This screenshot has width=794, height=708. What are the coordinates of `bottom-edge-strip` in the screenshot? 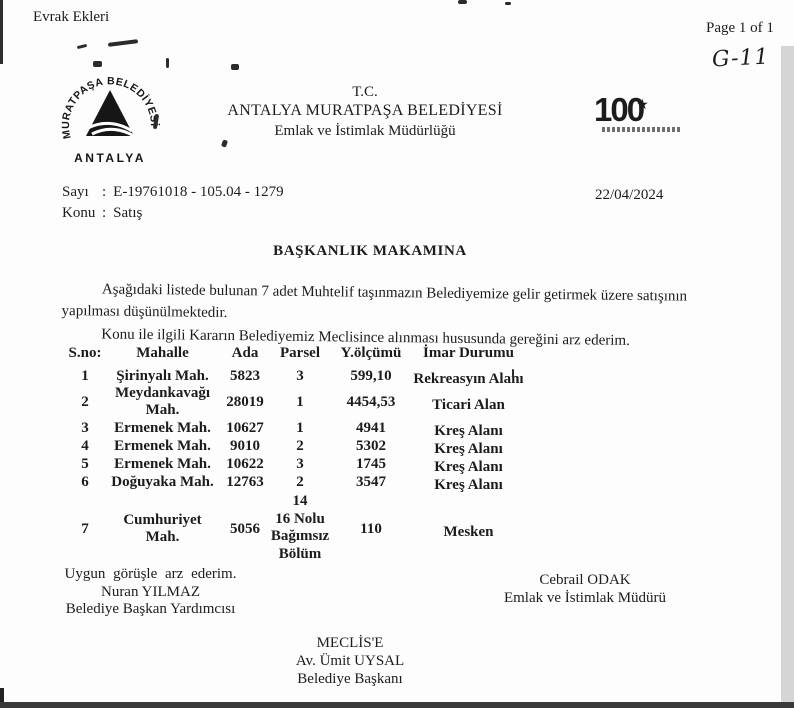 It's located at (397, 705).